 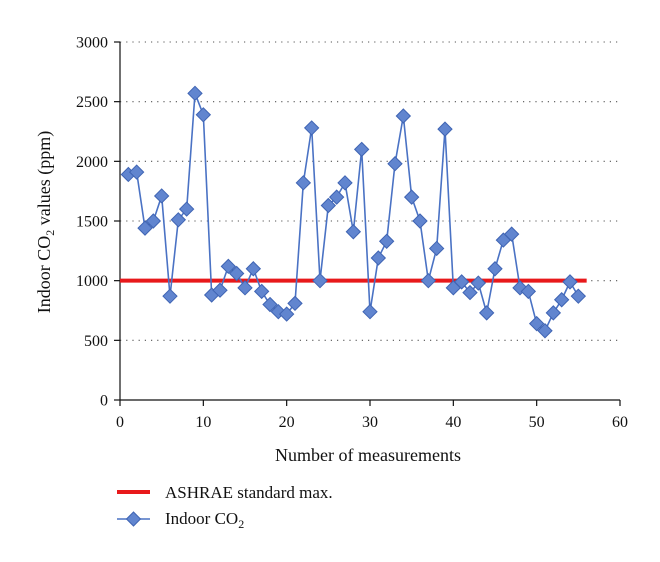 I want to click on legend-label-indoor-co2: Indoor CO2, so click(x=204, y=520).